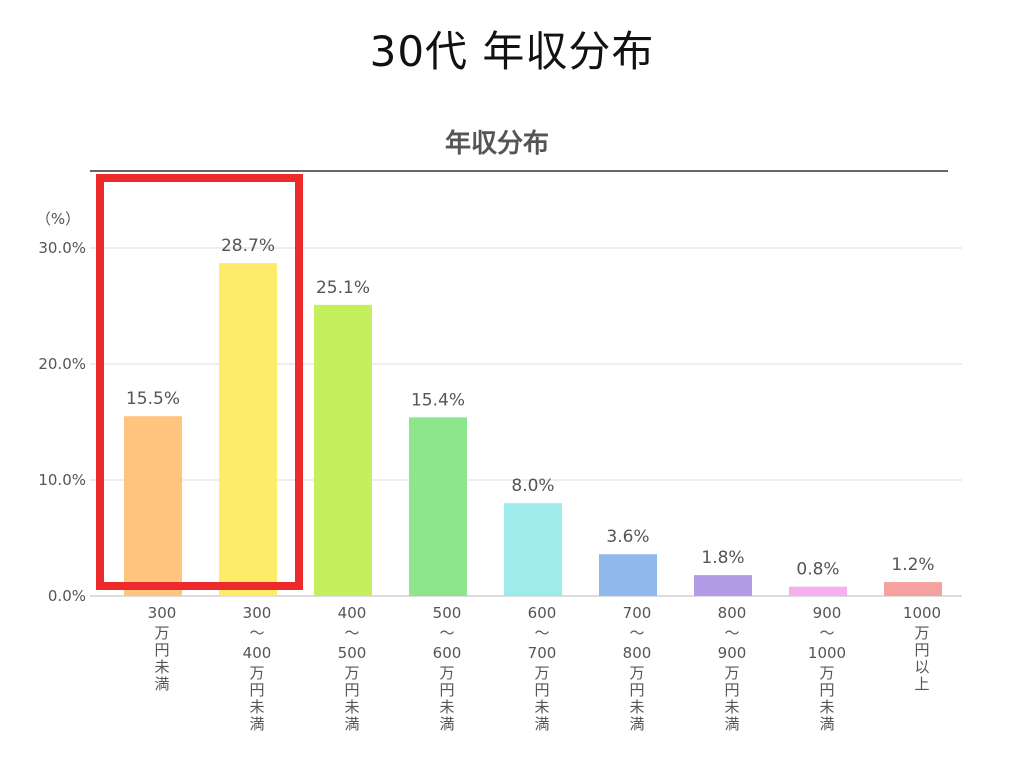 The height and width of the screenshot is (768, 1024). I want to click on data-label: 15.4%, so click(438, 400).